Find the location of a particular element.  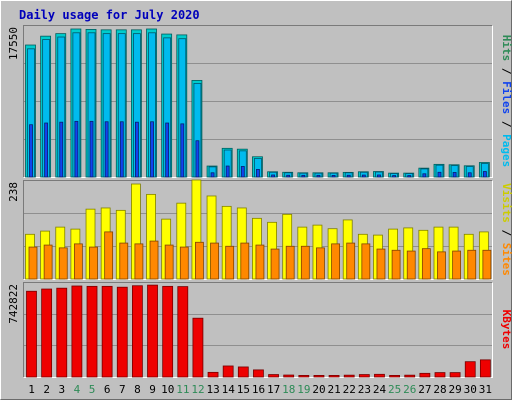

day-label-28: 28 is located at coordinates (439, 389).